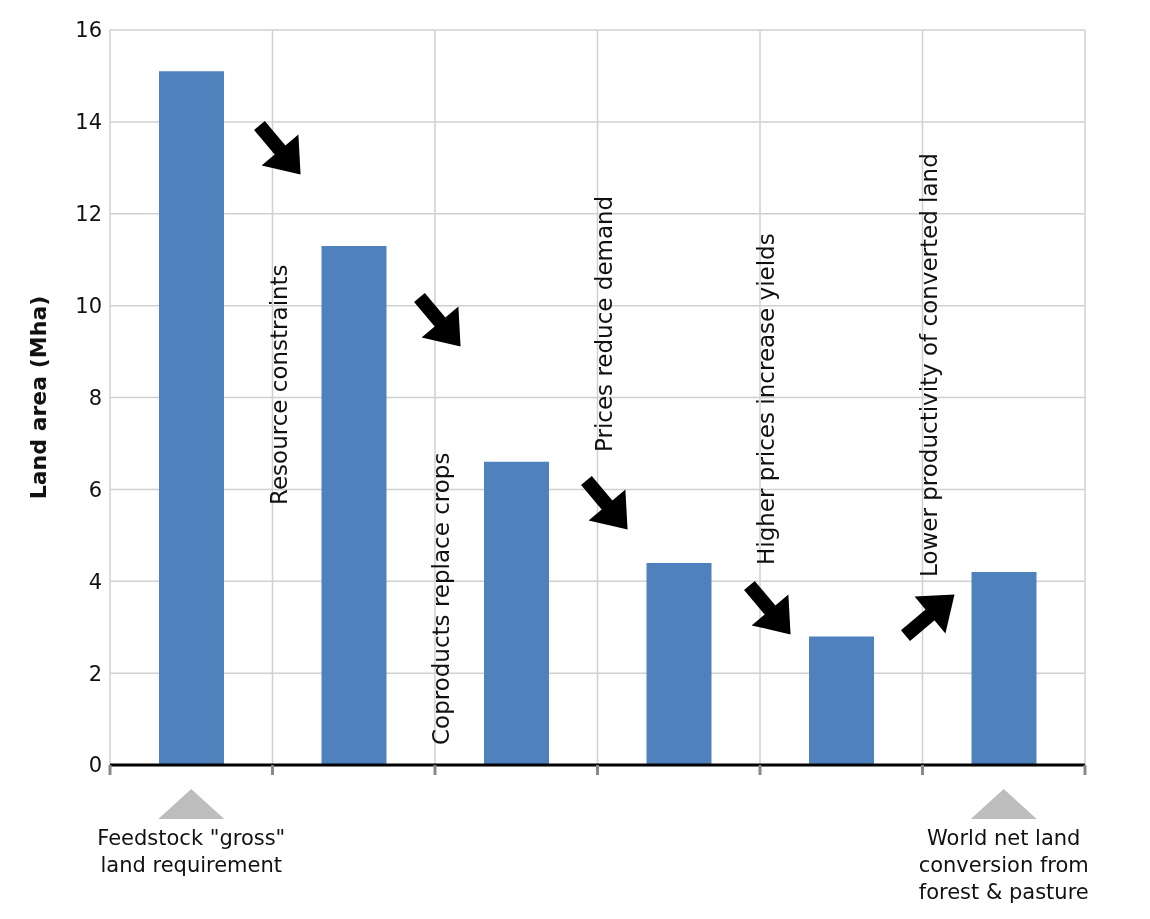  I want to click on y-tick-label: 0, so click(95, 765).